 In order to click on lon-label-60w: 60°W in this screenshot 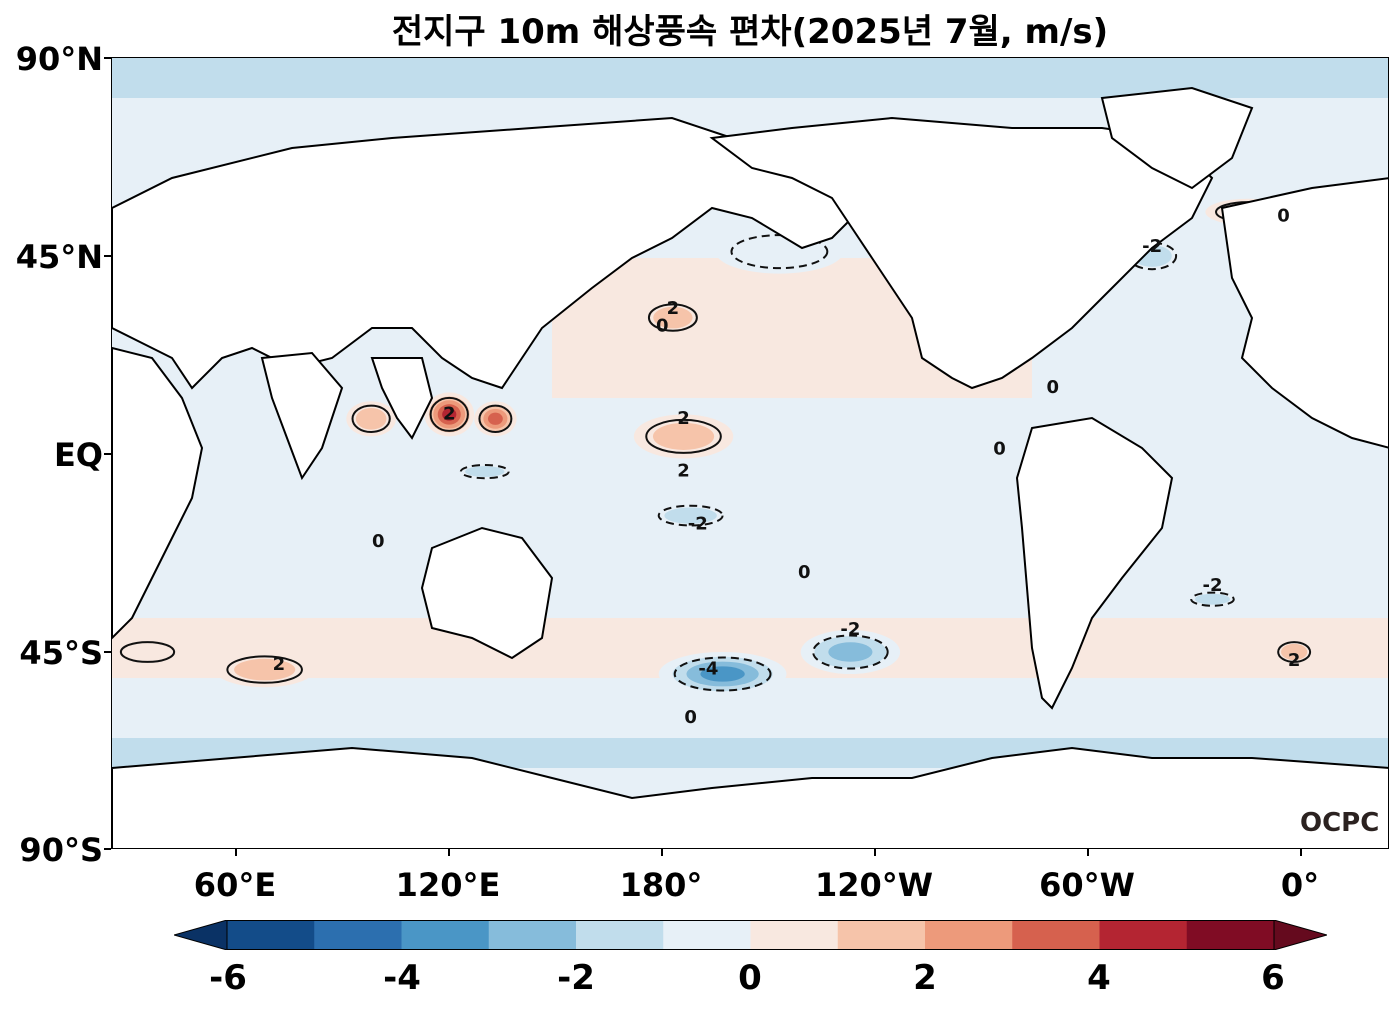, I will do `click(1087, 885)`.